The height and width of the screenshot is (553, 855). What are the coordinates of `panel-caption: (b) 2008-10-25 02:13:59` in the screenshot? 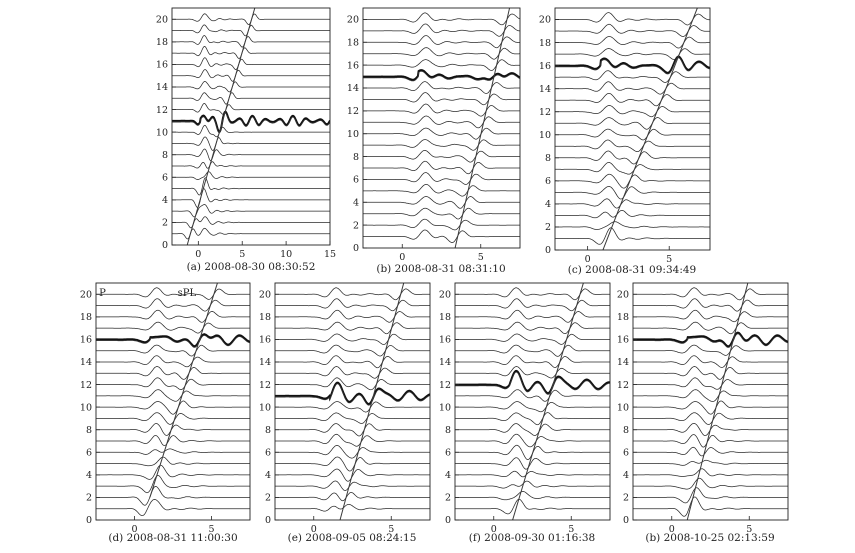 It's located at (709, 538).